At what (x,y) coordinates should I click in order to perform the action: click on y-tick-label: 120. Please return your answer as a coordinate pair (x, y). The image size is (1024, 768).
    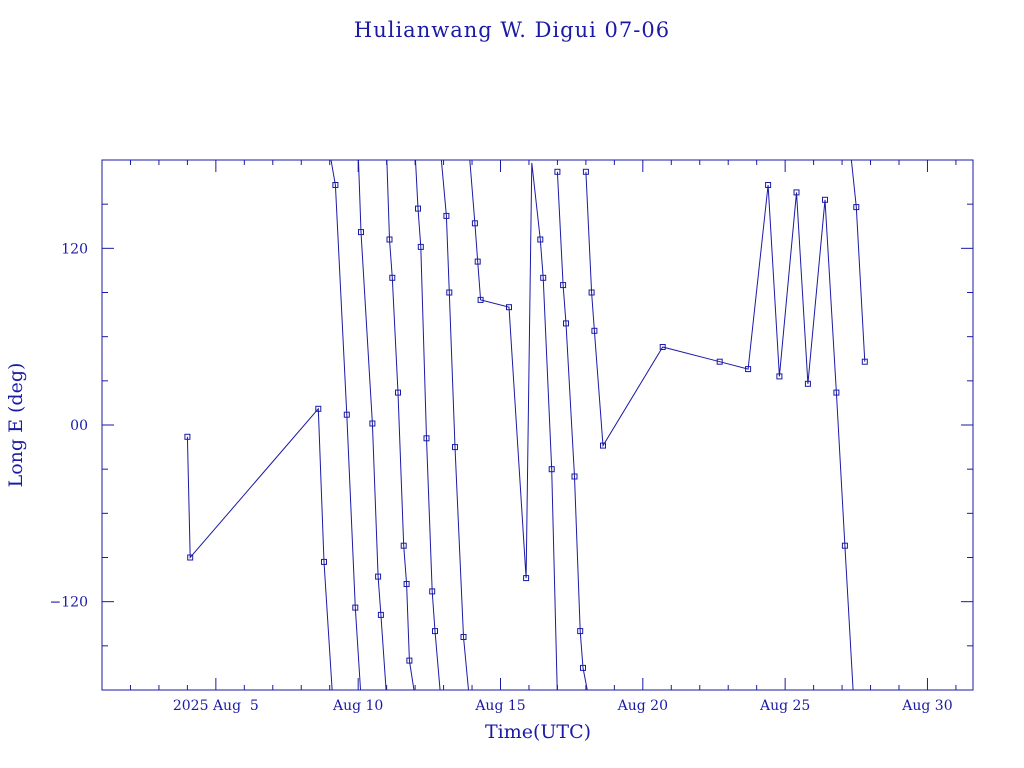
    Looking at the image, I should click on (74, 249).